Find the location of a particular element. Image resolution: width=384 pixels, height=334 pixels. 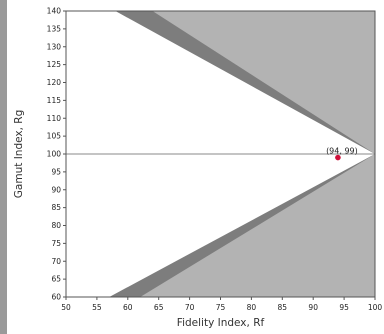

y-tick-label: 85 is located at coordinates (56, 207).